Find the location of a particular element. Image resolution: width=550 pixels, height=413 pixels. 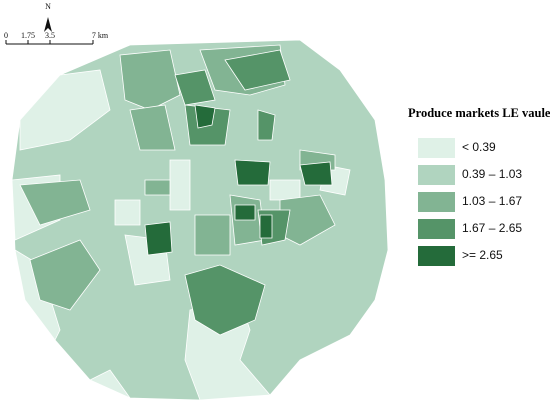

scale-label: 0 is located at coordinates (6, 35).